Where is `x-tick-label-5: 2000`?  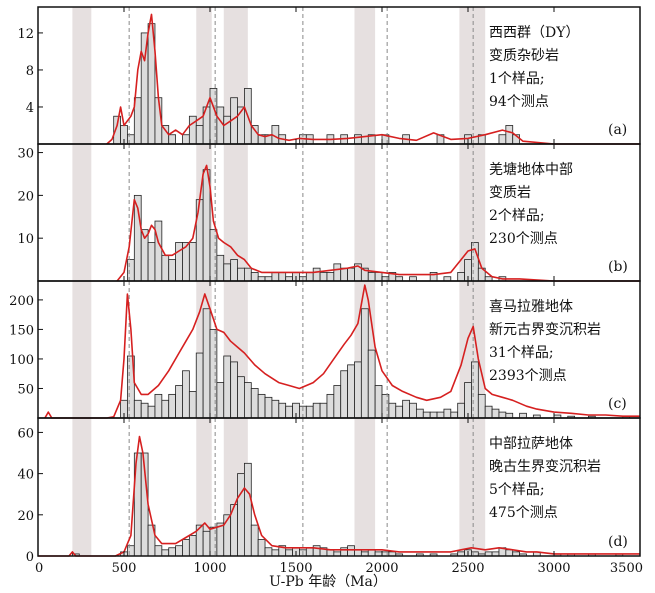
x-tick-label-5: 2000 is located at coordinates (381, 568).